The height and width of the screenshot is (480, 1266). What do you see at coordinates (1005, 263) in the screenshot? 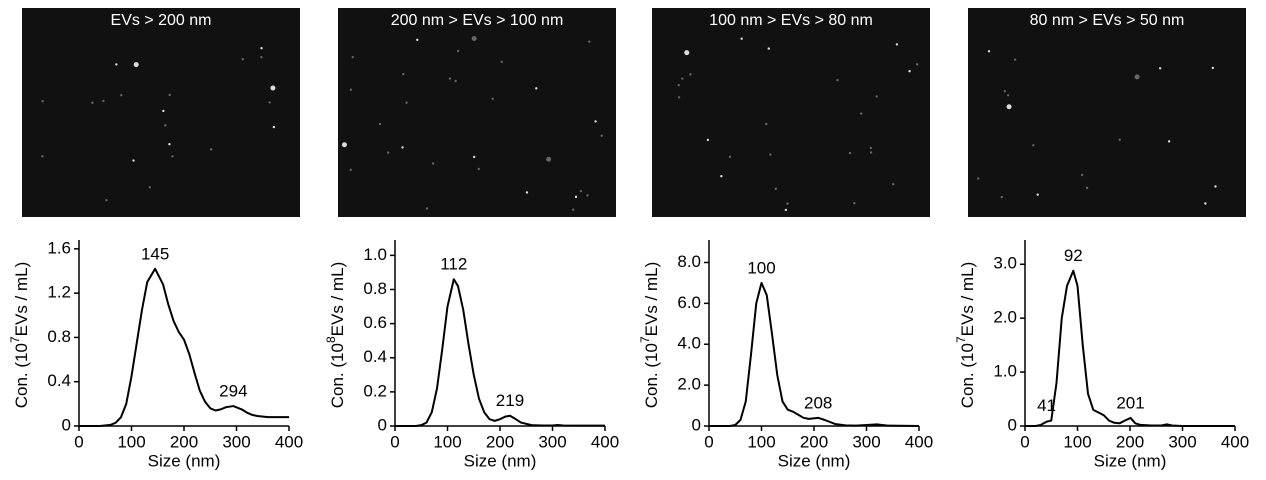
I see `y-tick-label: 3.0` at bounding box center [1005, 263].